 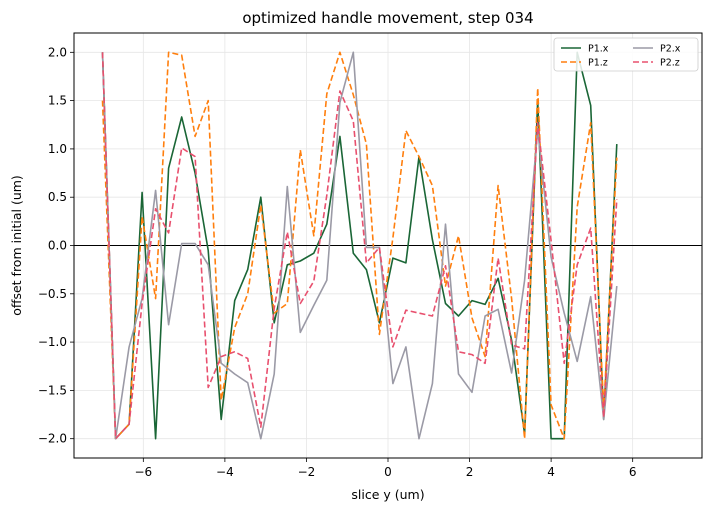 What do you see at coordinates (633, 472) in the screenshot?
I see `x-tick-label: 6` at bounding box center [633, 472].